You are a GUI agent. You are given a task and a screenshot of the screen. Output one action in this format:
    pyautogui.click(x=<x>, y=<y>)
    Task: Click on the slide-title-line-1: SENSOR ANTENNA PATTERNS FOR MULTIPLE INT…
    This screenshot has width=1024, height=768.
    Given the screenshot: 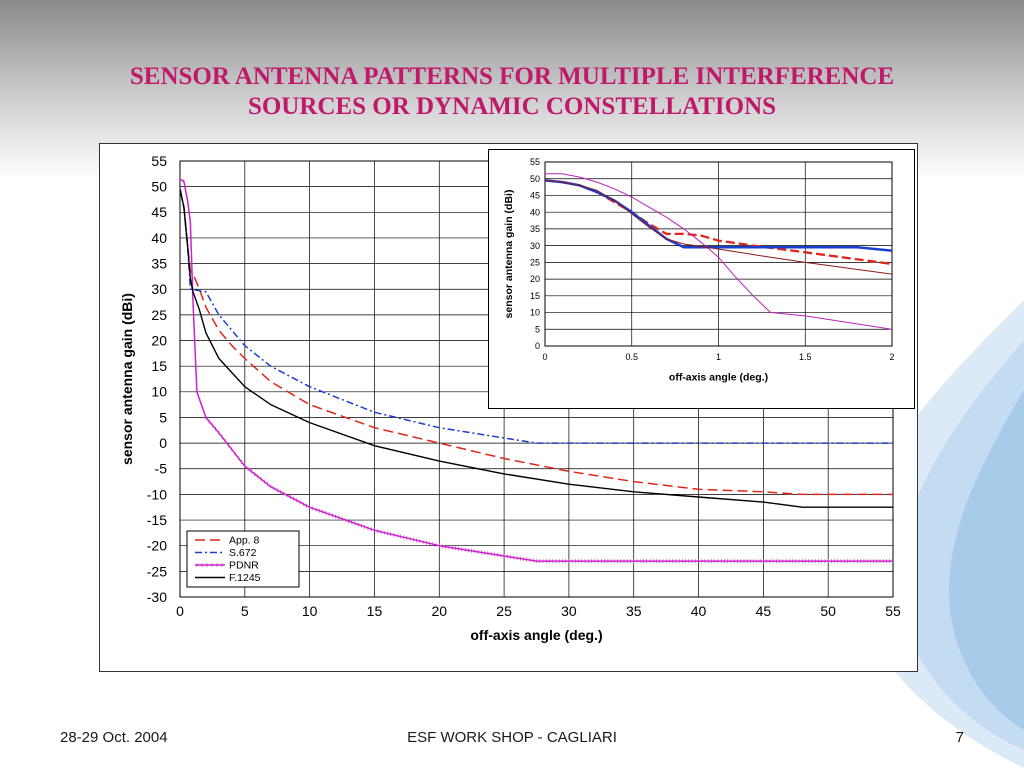 What is the action you would take?
    pyautogui.click(x=512, y=76)
    